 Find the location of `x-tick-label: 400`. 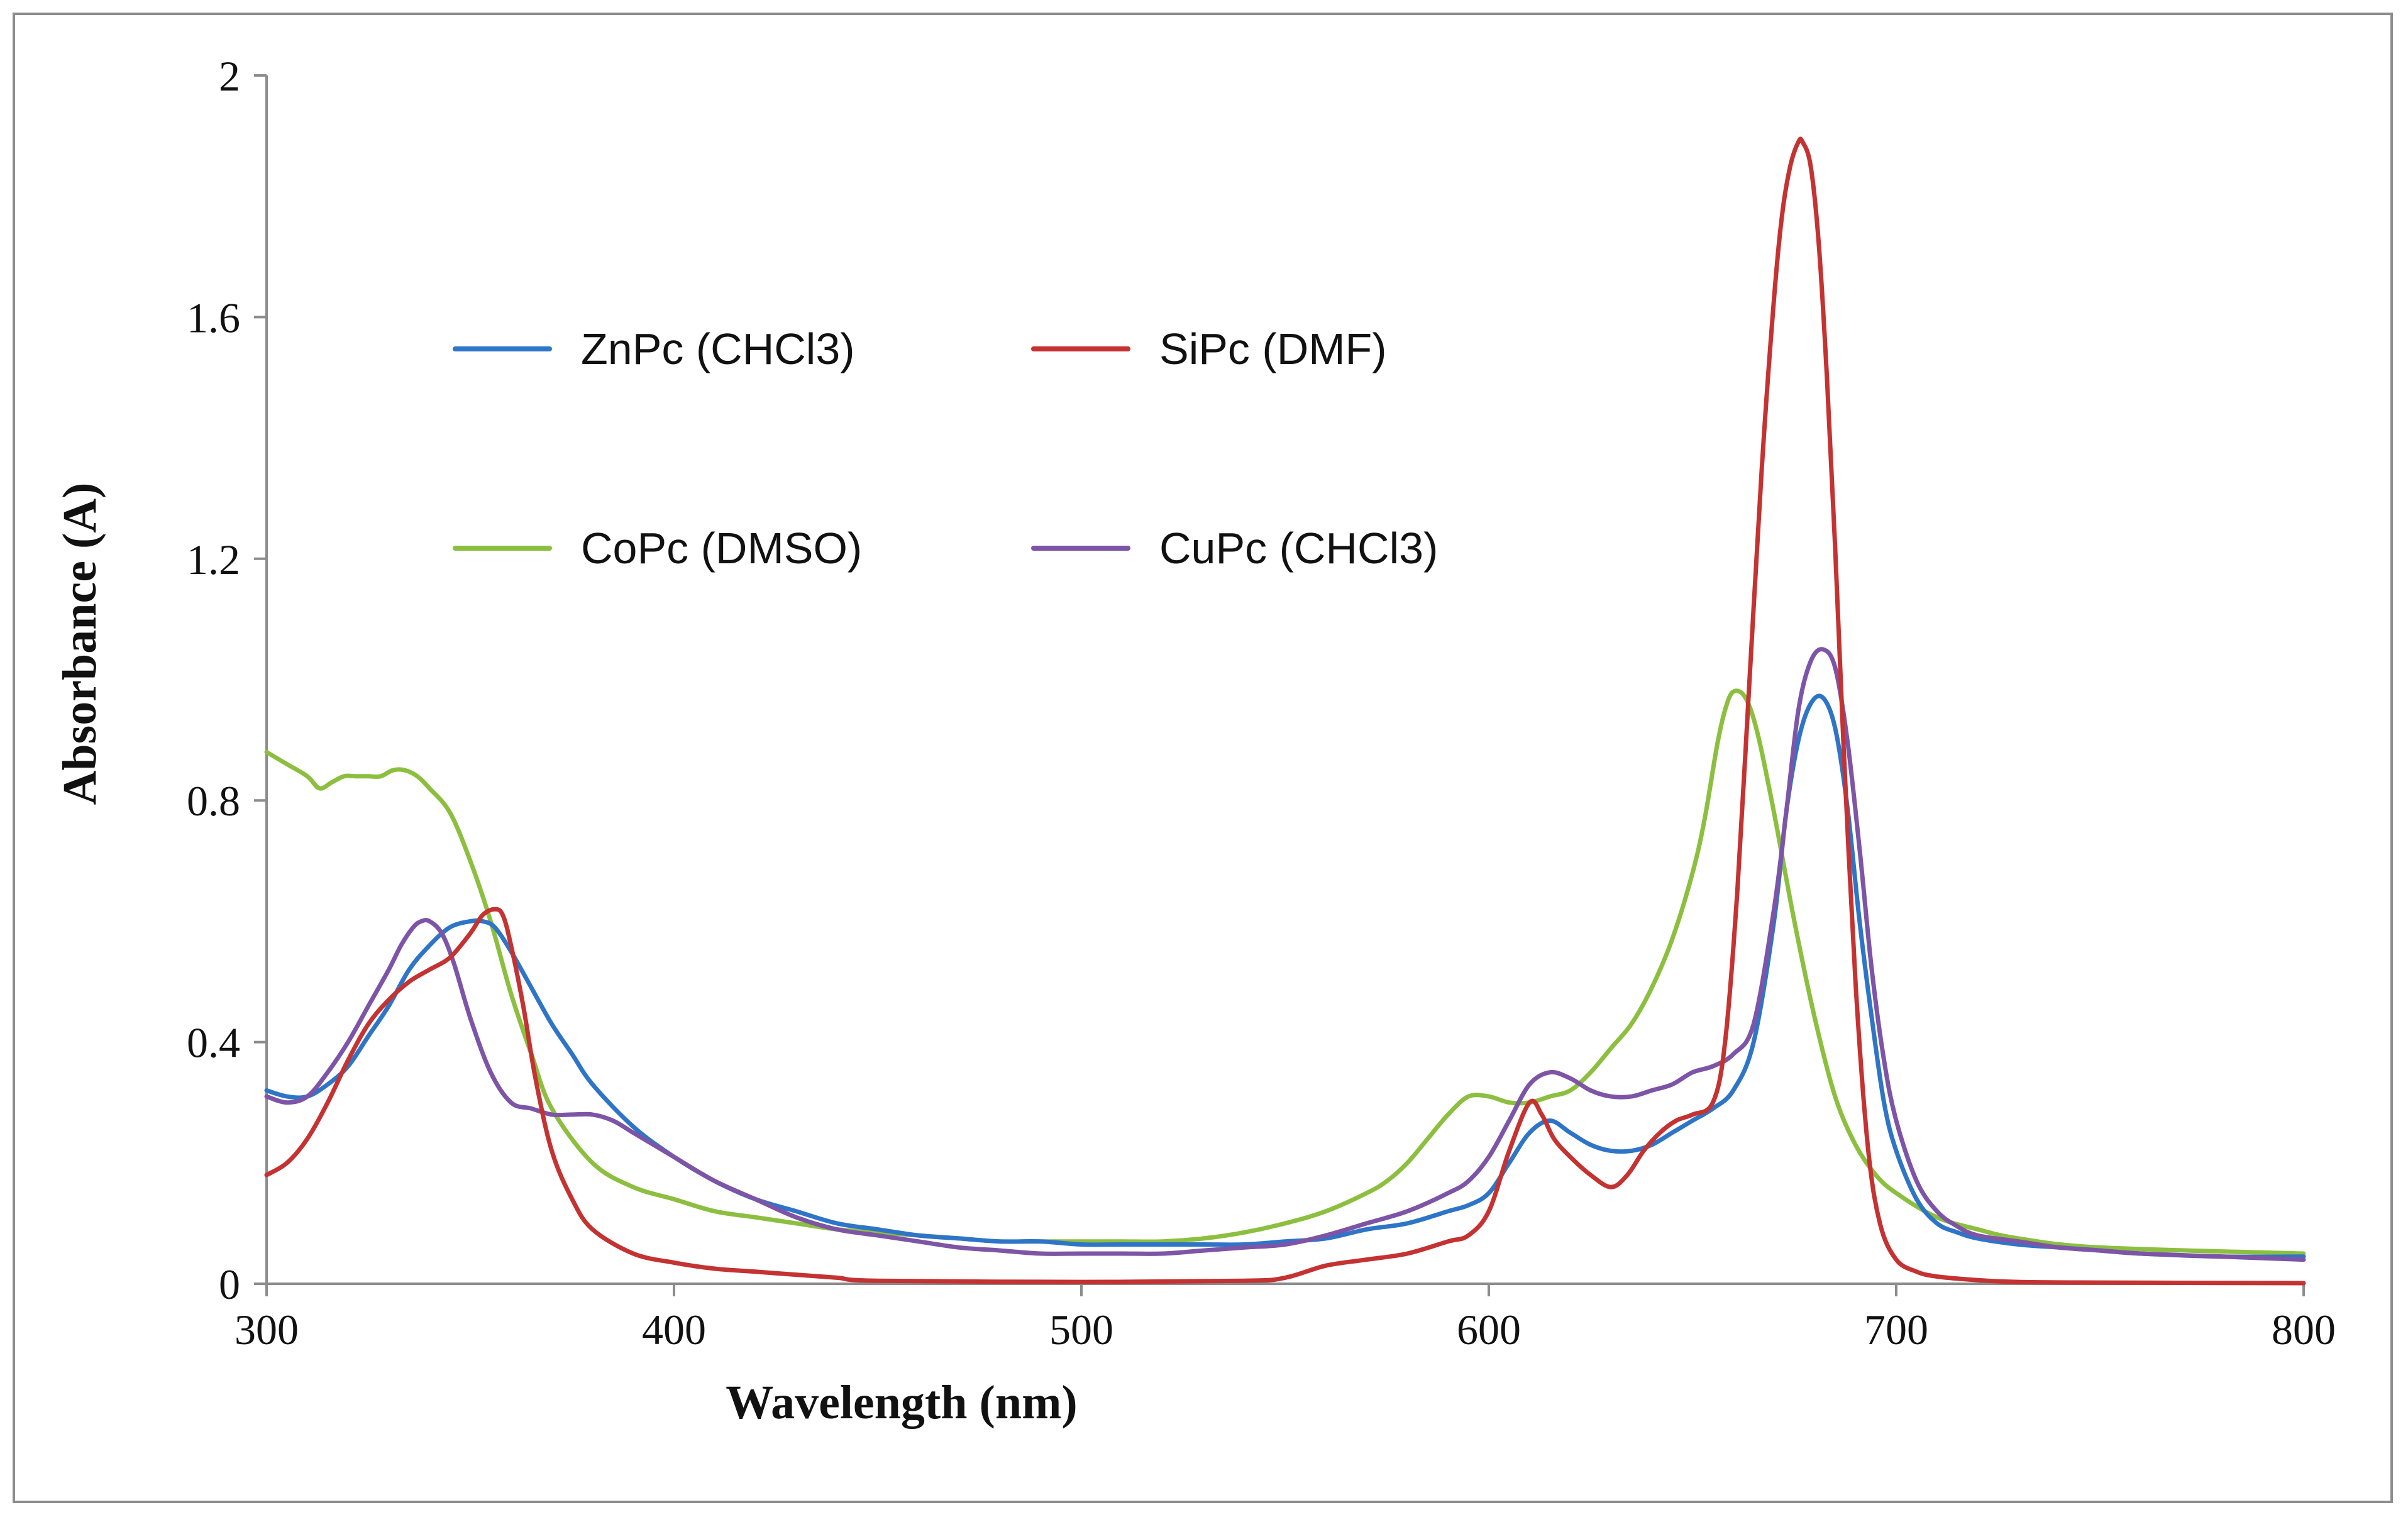

x-tick-label: 400 is located at coordinates (674, 1330).